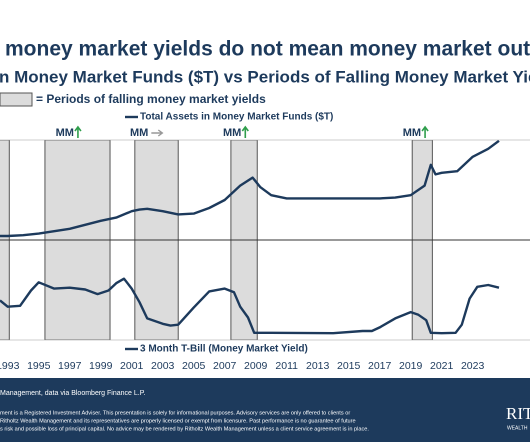 The width and height of the screenshot is (530, 447). I want to click on legend-label: 3 Month T-Bill (Money Market Yield), so click(224, 349).